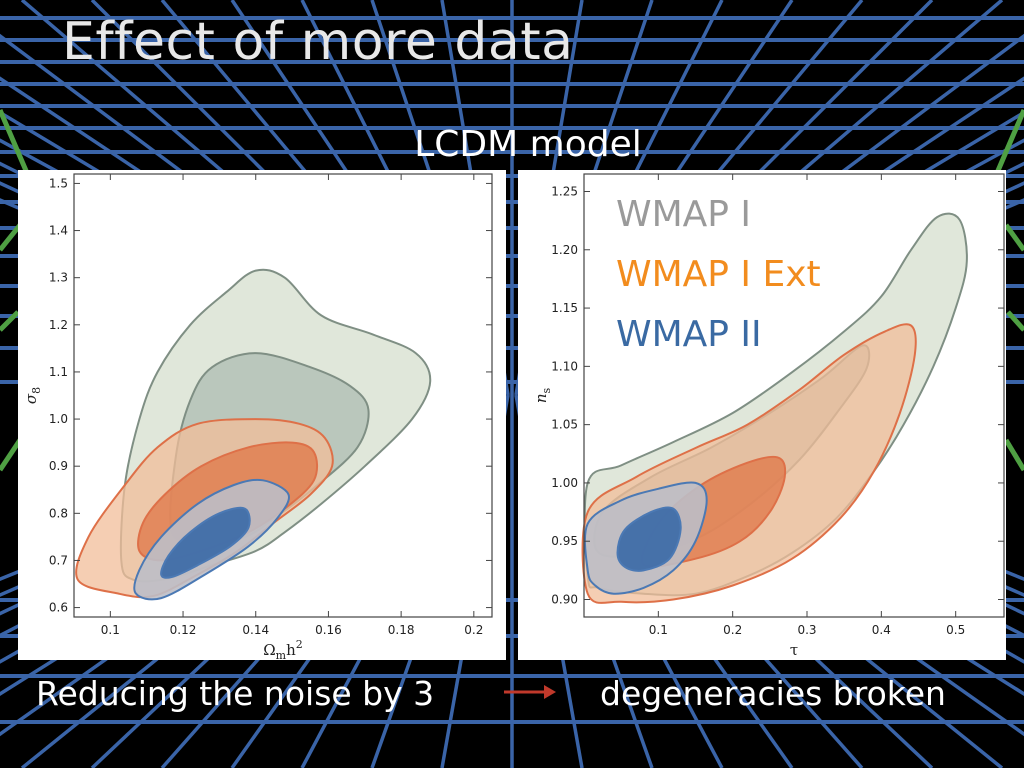 The width and height of the screenshot is (1024, 768). What do you see at coordinates (718, 274) in the screenshot?
I see `legend-entry: WMAP I Ext` at bounding box center [718, 274].